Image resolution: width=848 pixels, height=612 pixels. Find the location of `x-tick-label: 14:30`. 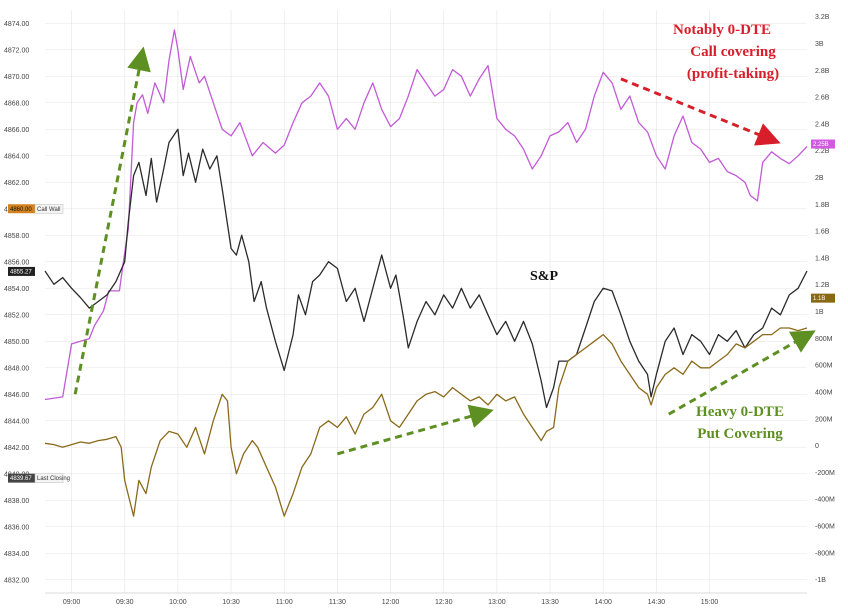

x-tick-label: 14:30 is located at coordinates (657, 602).